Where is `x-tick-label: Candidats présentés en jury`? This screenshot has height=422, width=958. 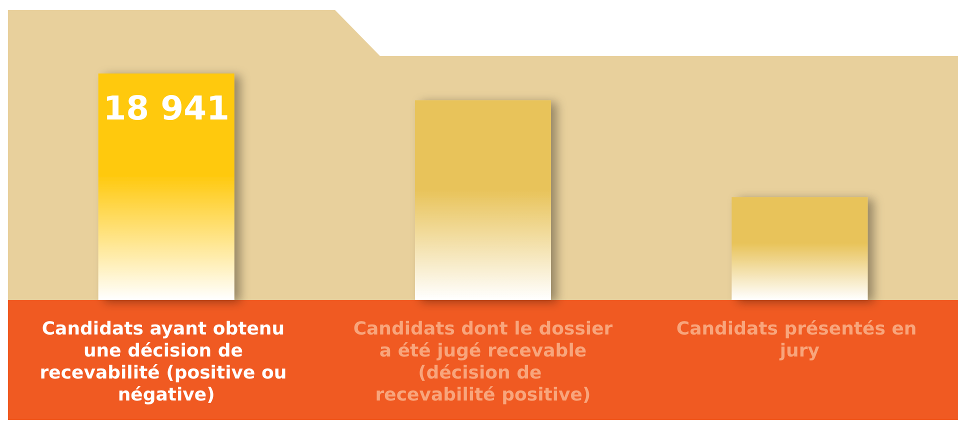
x-tick-label: Candidats présentés en jury is located at coordinates (799, 340).